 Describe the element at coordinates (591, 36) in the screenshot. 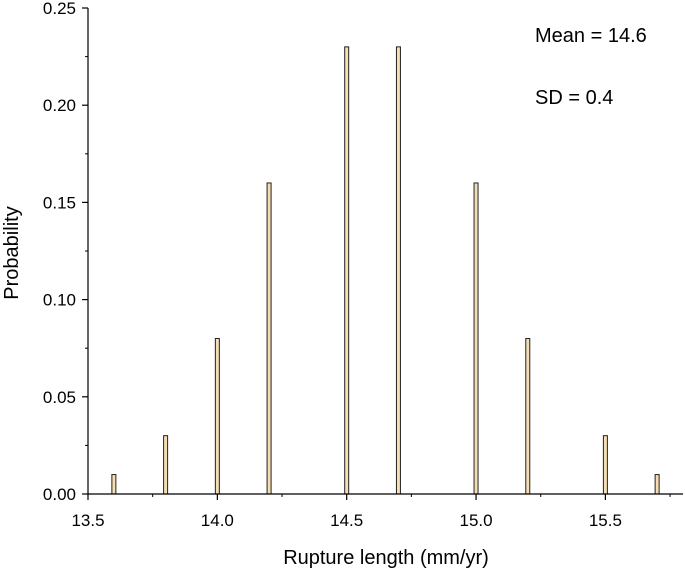

I see `annotation-mean: Mean = 14.6` at that location.